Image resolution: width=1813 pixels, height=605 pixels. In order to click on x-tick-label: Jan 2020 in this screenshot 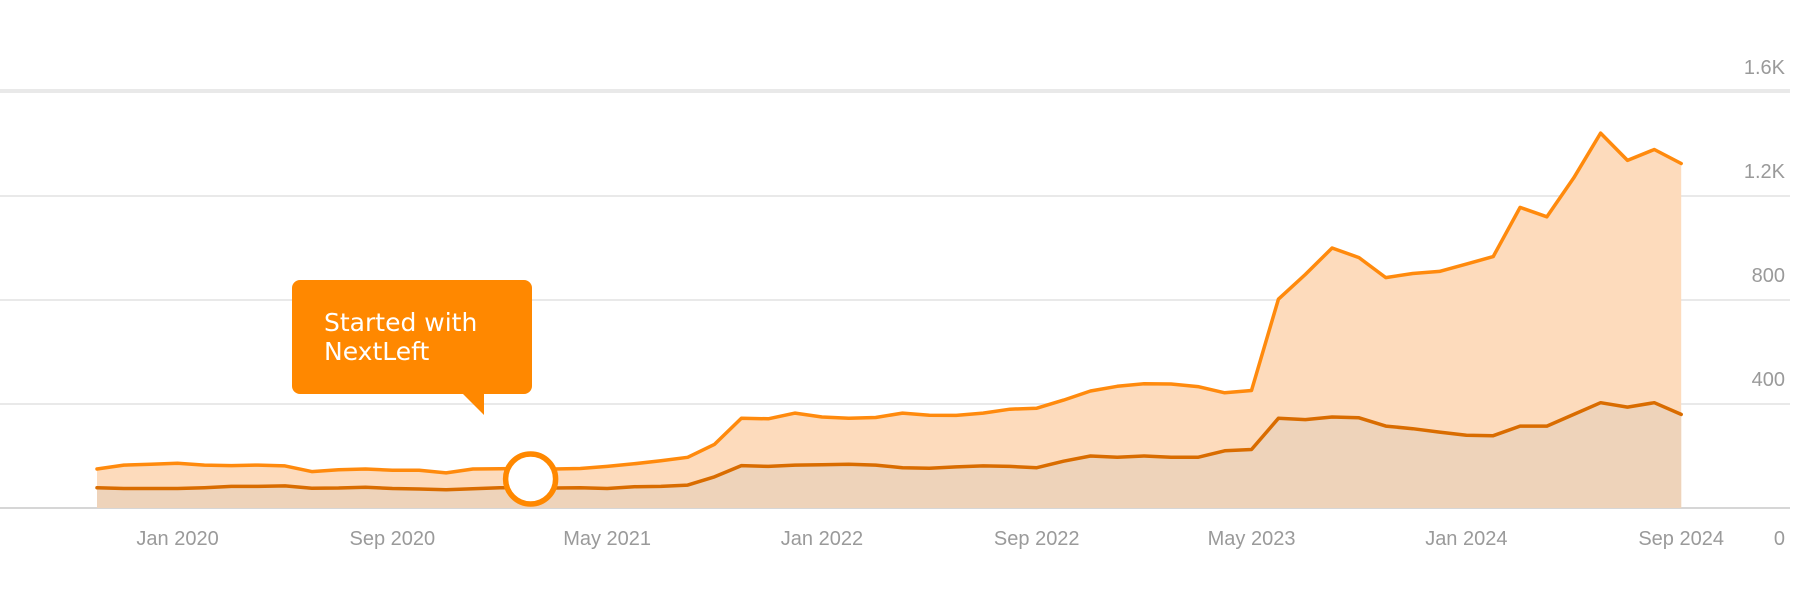, I will do `click(177, 539)`.